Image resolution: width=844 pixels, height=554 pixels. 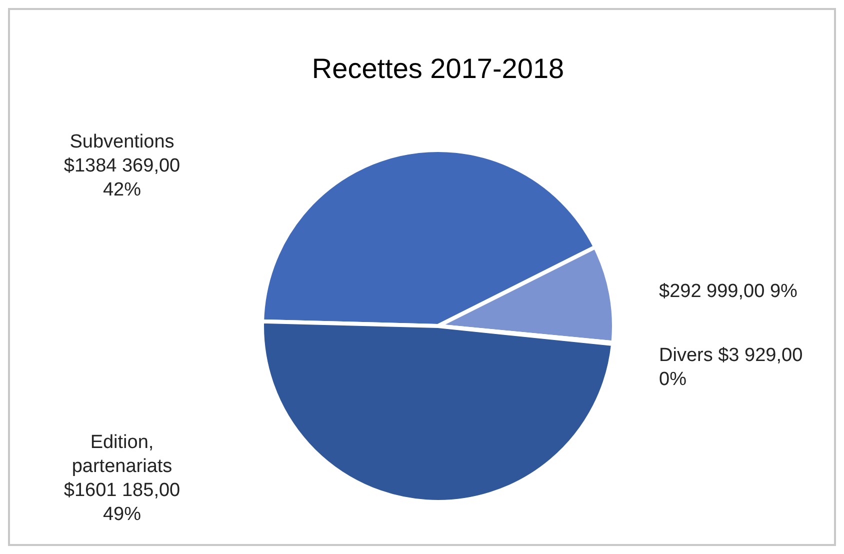 What do you see at coordinates (122, 503) in the screenshot?
I see `data-label: $1601 185,00 49%` at bounding box center [122, 503].